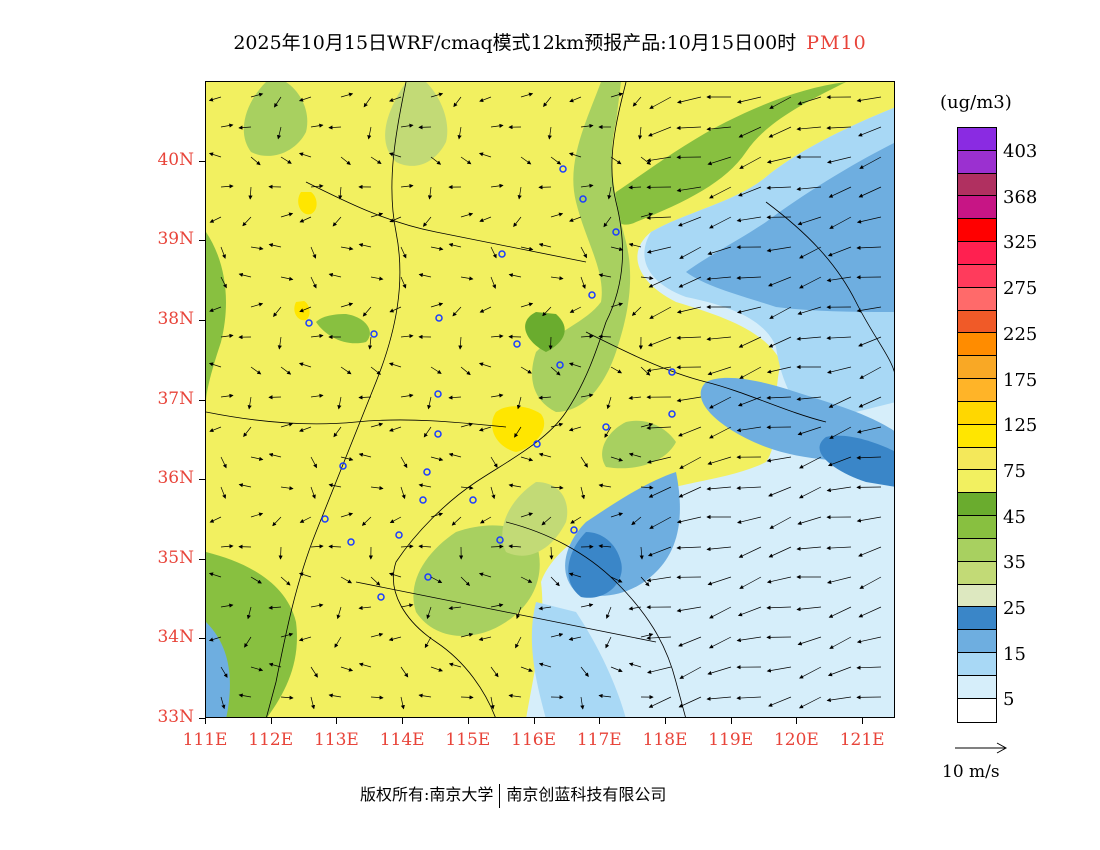 The height and width of the screenshot is (850, 1100). Describe the element at coordinates (976, 102) in the screenshot. I see `colorbar-unit: (ug/m3)` at that location.